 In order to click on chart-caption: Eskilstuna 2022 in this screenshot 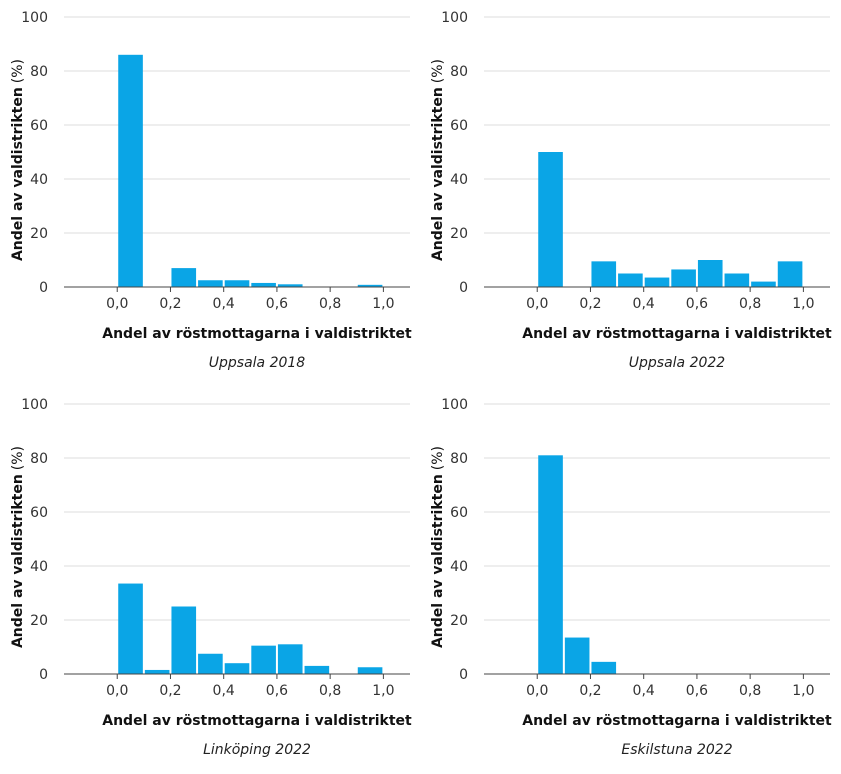, I will do `click(676, 750)`.